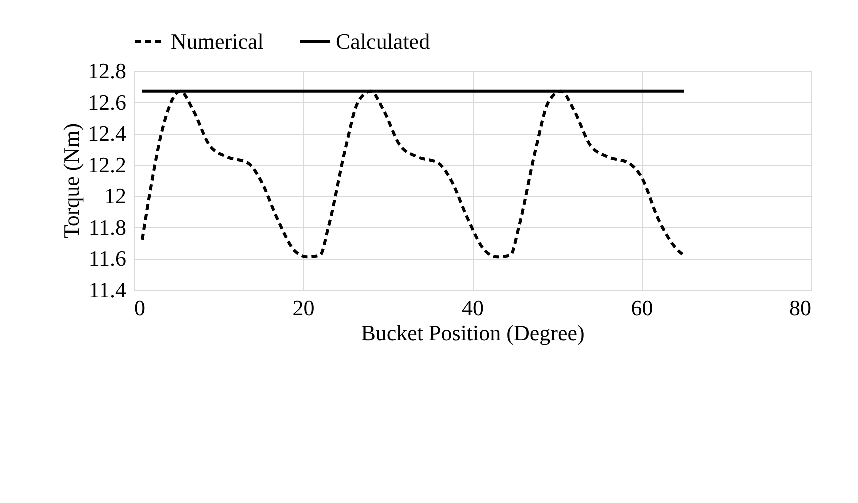 The image size is (858, 503). What do you see at coordinates (303, 308) in the screenshot?
I see `x-tick-label: 20` at bounding box center [303, 308].